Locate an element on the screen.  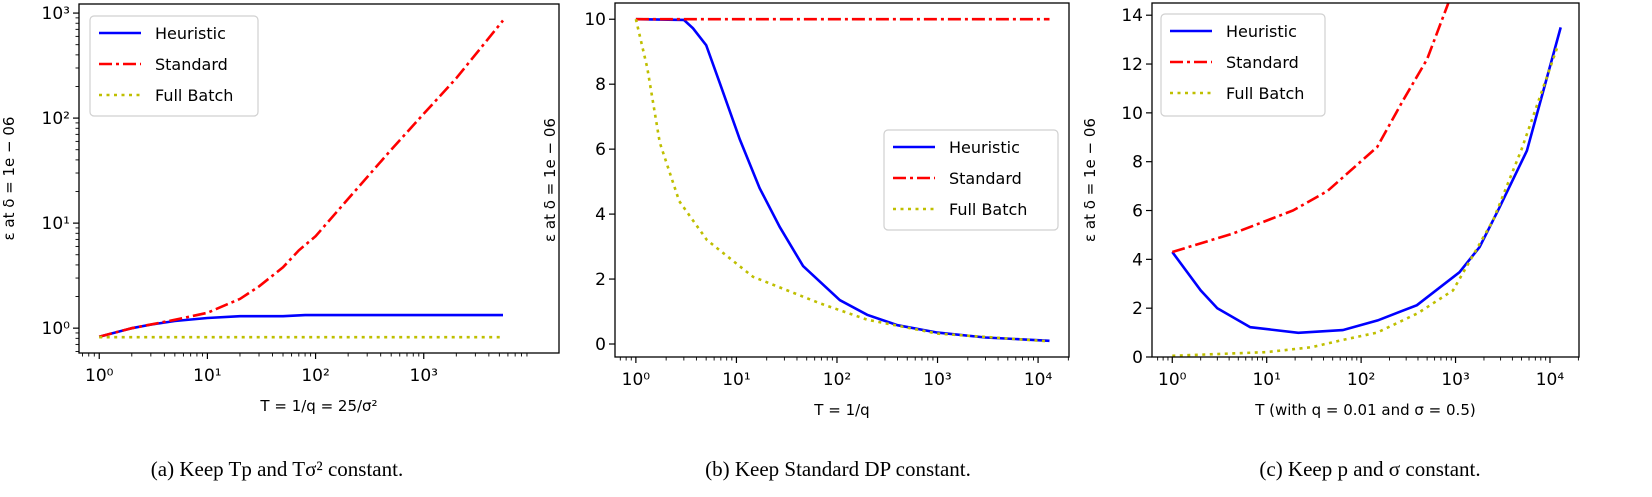
x-axis-label: T (with q = 0.01 and σ = 0.5) is located at coordinates (1364, 410).